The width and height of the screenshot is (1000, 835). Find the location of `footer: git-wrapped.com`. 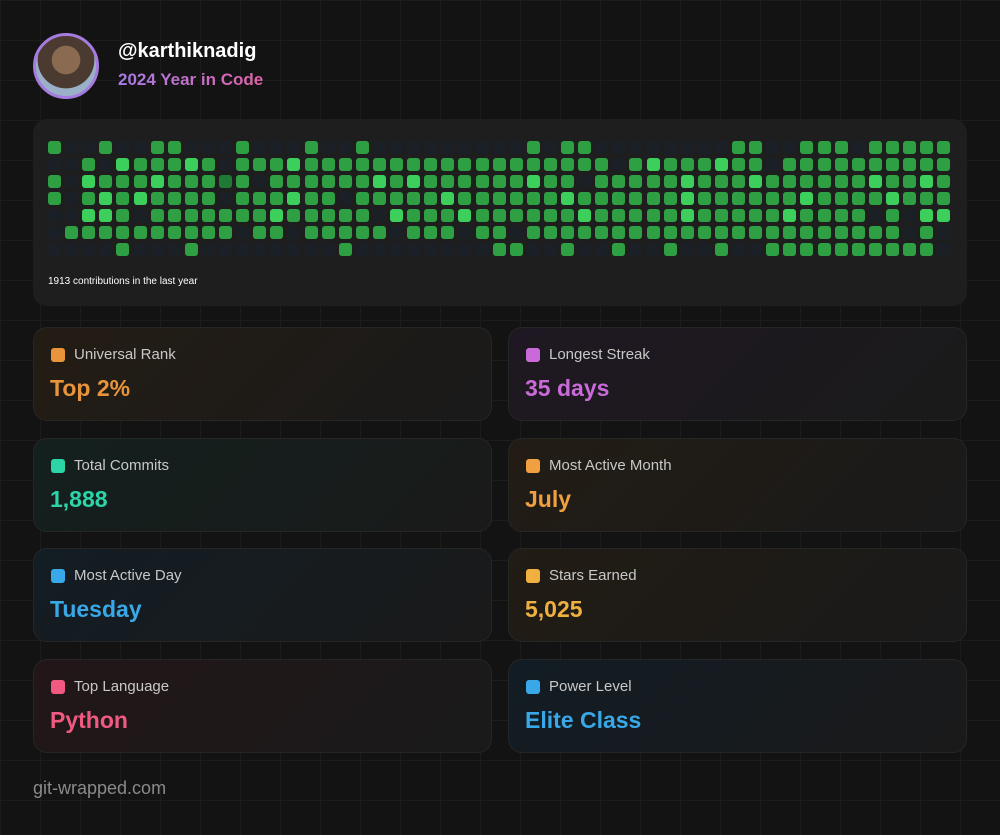

footer: git-wrapped.com is located at coordinates (100, 788).